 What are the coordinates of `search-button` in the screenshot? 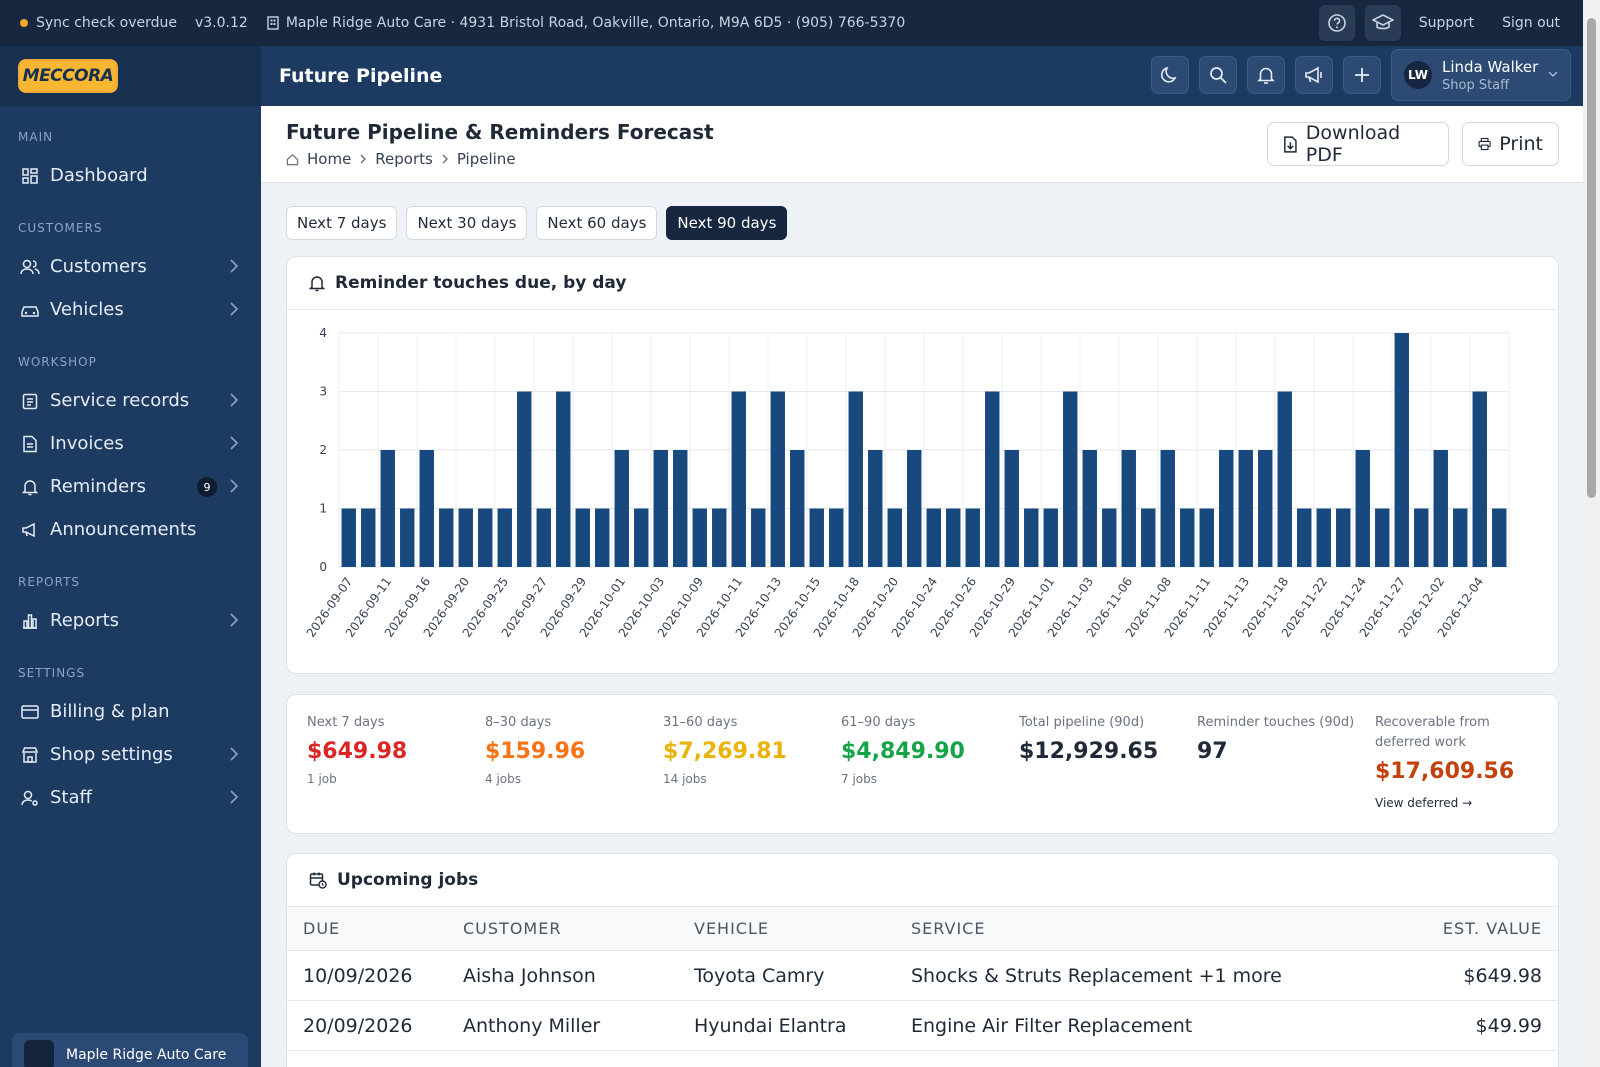 It's located at (1218, 75).